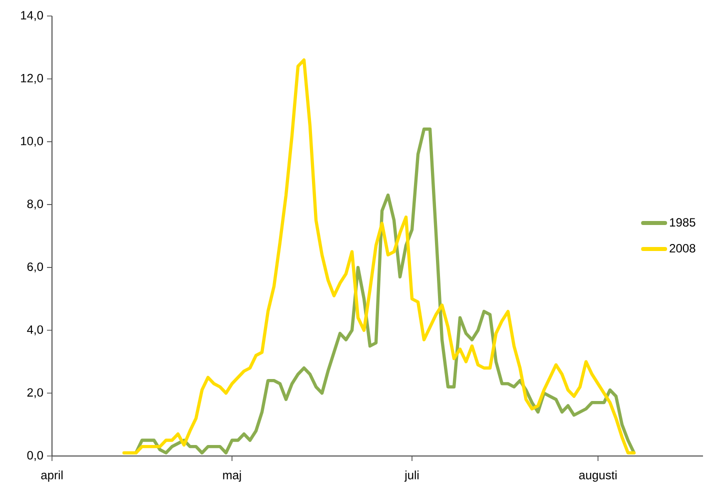 This screenshot has height=488, width=715. Describe the element at coordinates (35, 330) in the screenshot. I see `y-tick-label: 4,0` at that location.